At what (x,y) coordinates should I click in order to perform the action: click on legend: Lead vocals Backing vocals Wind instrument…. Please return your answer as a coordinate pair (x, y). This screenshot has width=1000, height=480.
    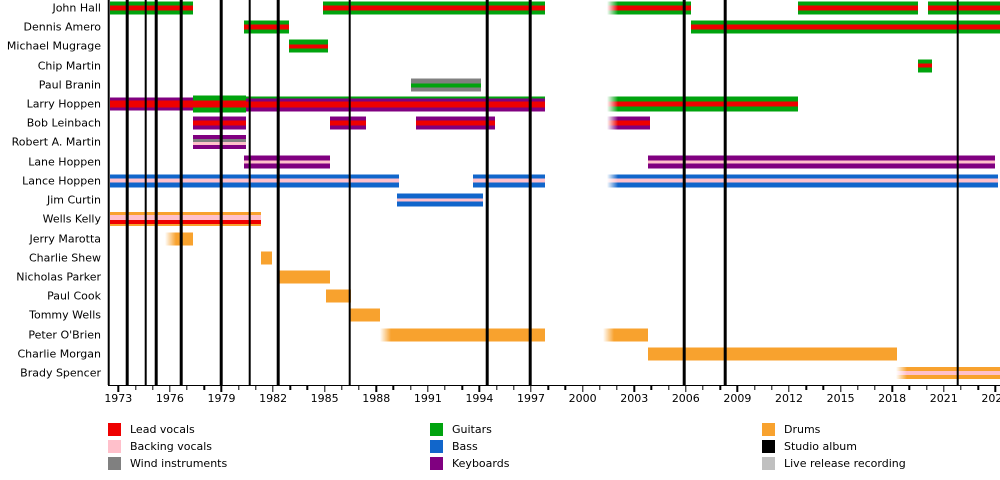
    Looking at the image, I should click on (500, 451).